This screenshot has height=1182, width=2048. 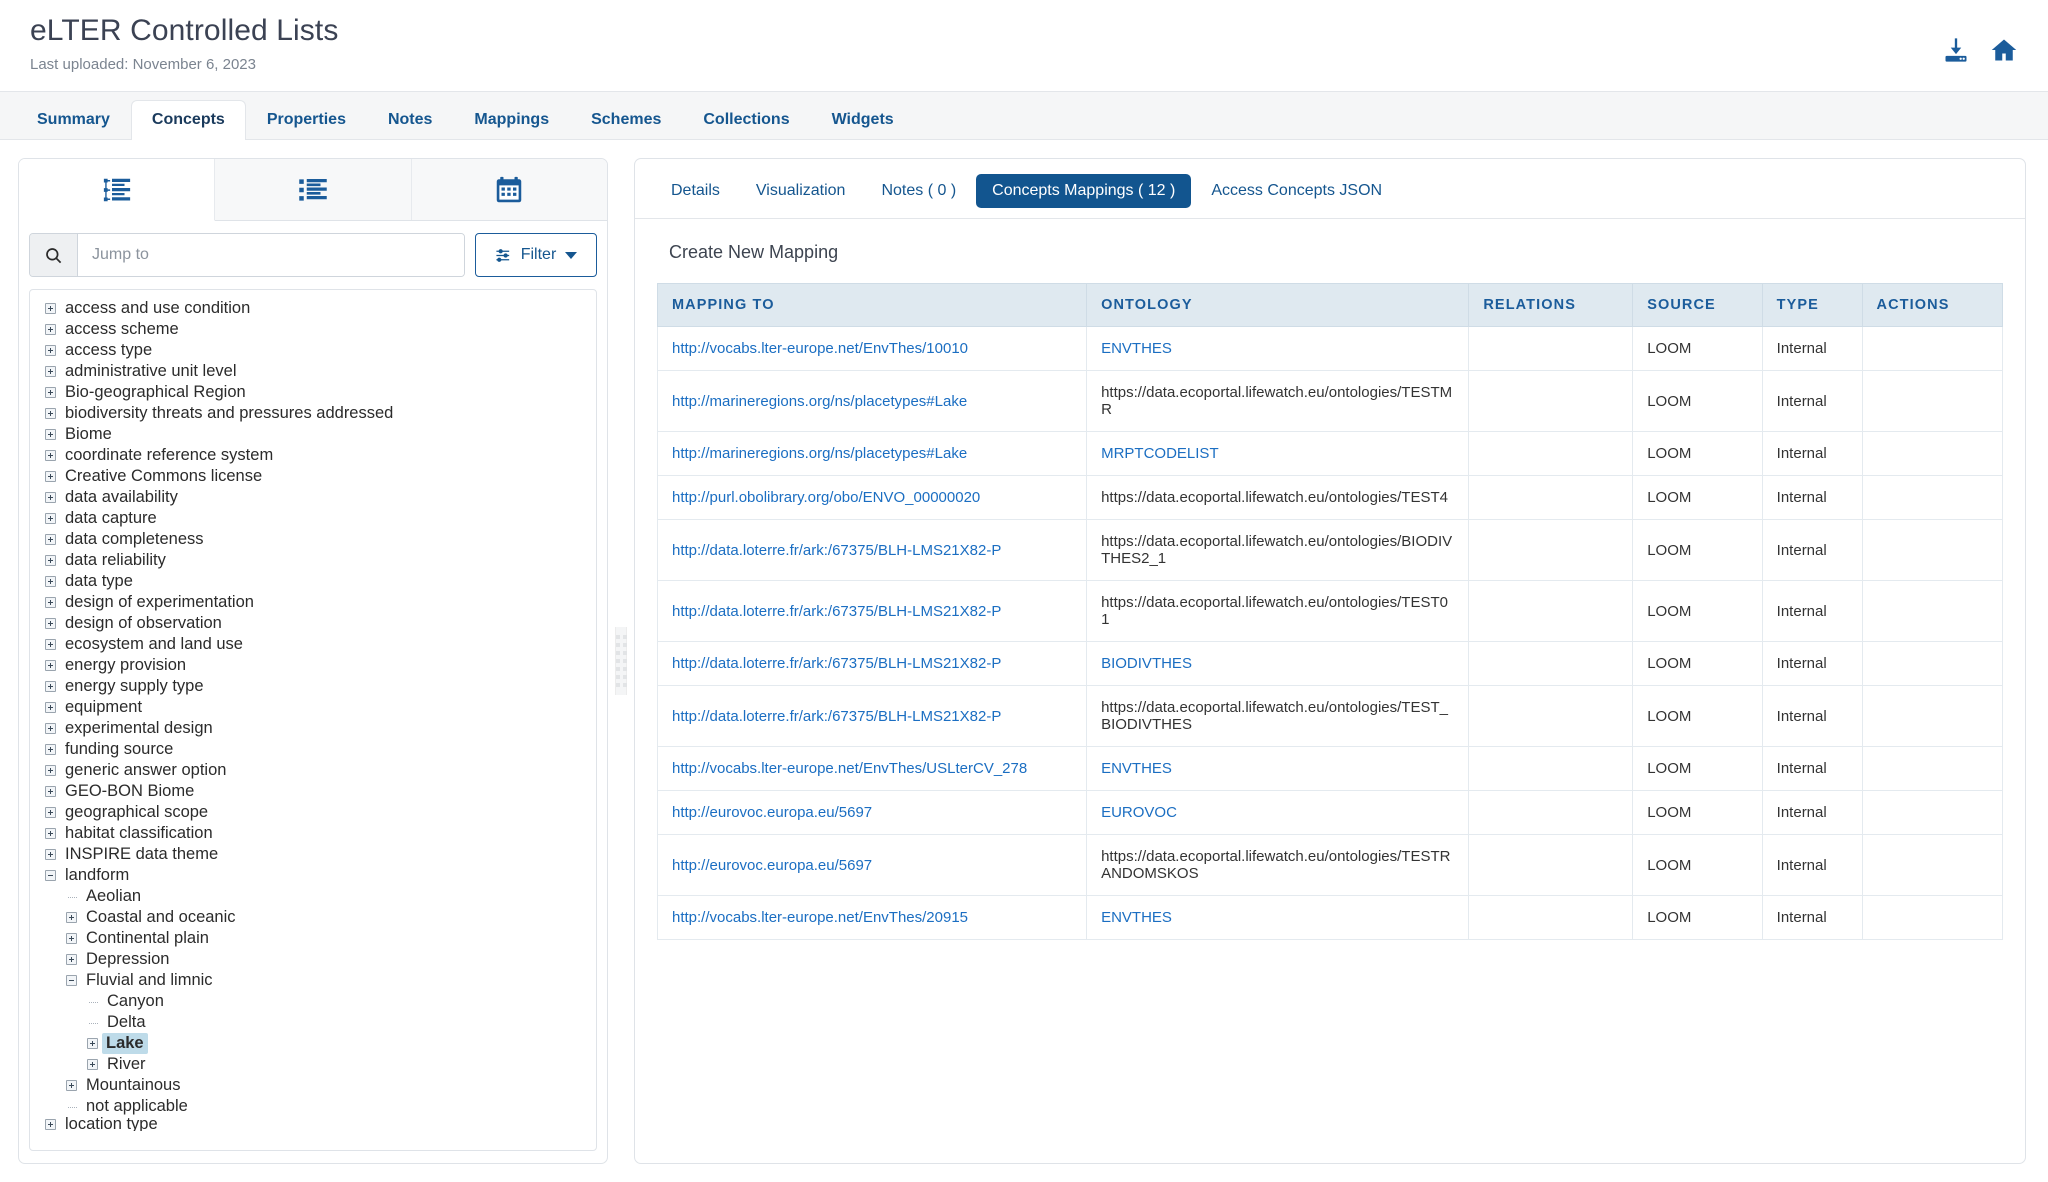 I want to click on mapping-to-link: http://eurovoc.europa.eu/5697, so click(x=772, y=865).